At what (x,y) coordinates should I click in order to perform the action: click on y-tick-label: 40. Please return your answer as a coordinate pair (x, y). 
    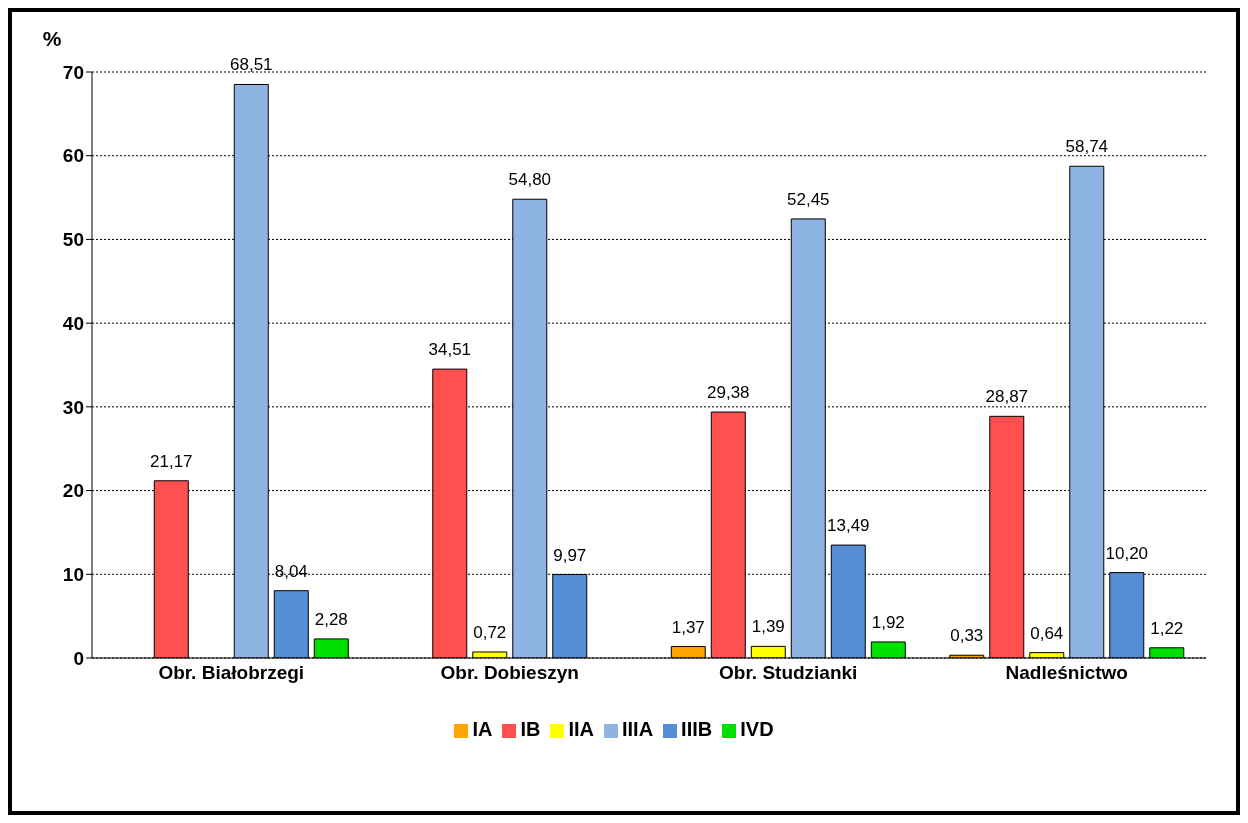
    Looking at the image, I should click on (73, 323).